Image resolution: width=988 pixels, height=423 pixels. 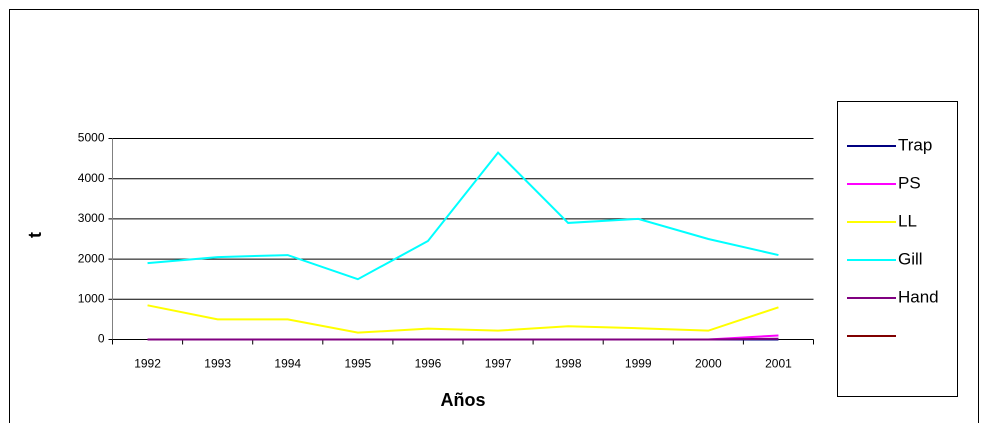 I want to click on x-axis-title: Años, so click(x=463, y=400).